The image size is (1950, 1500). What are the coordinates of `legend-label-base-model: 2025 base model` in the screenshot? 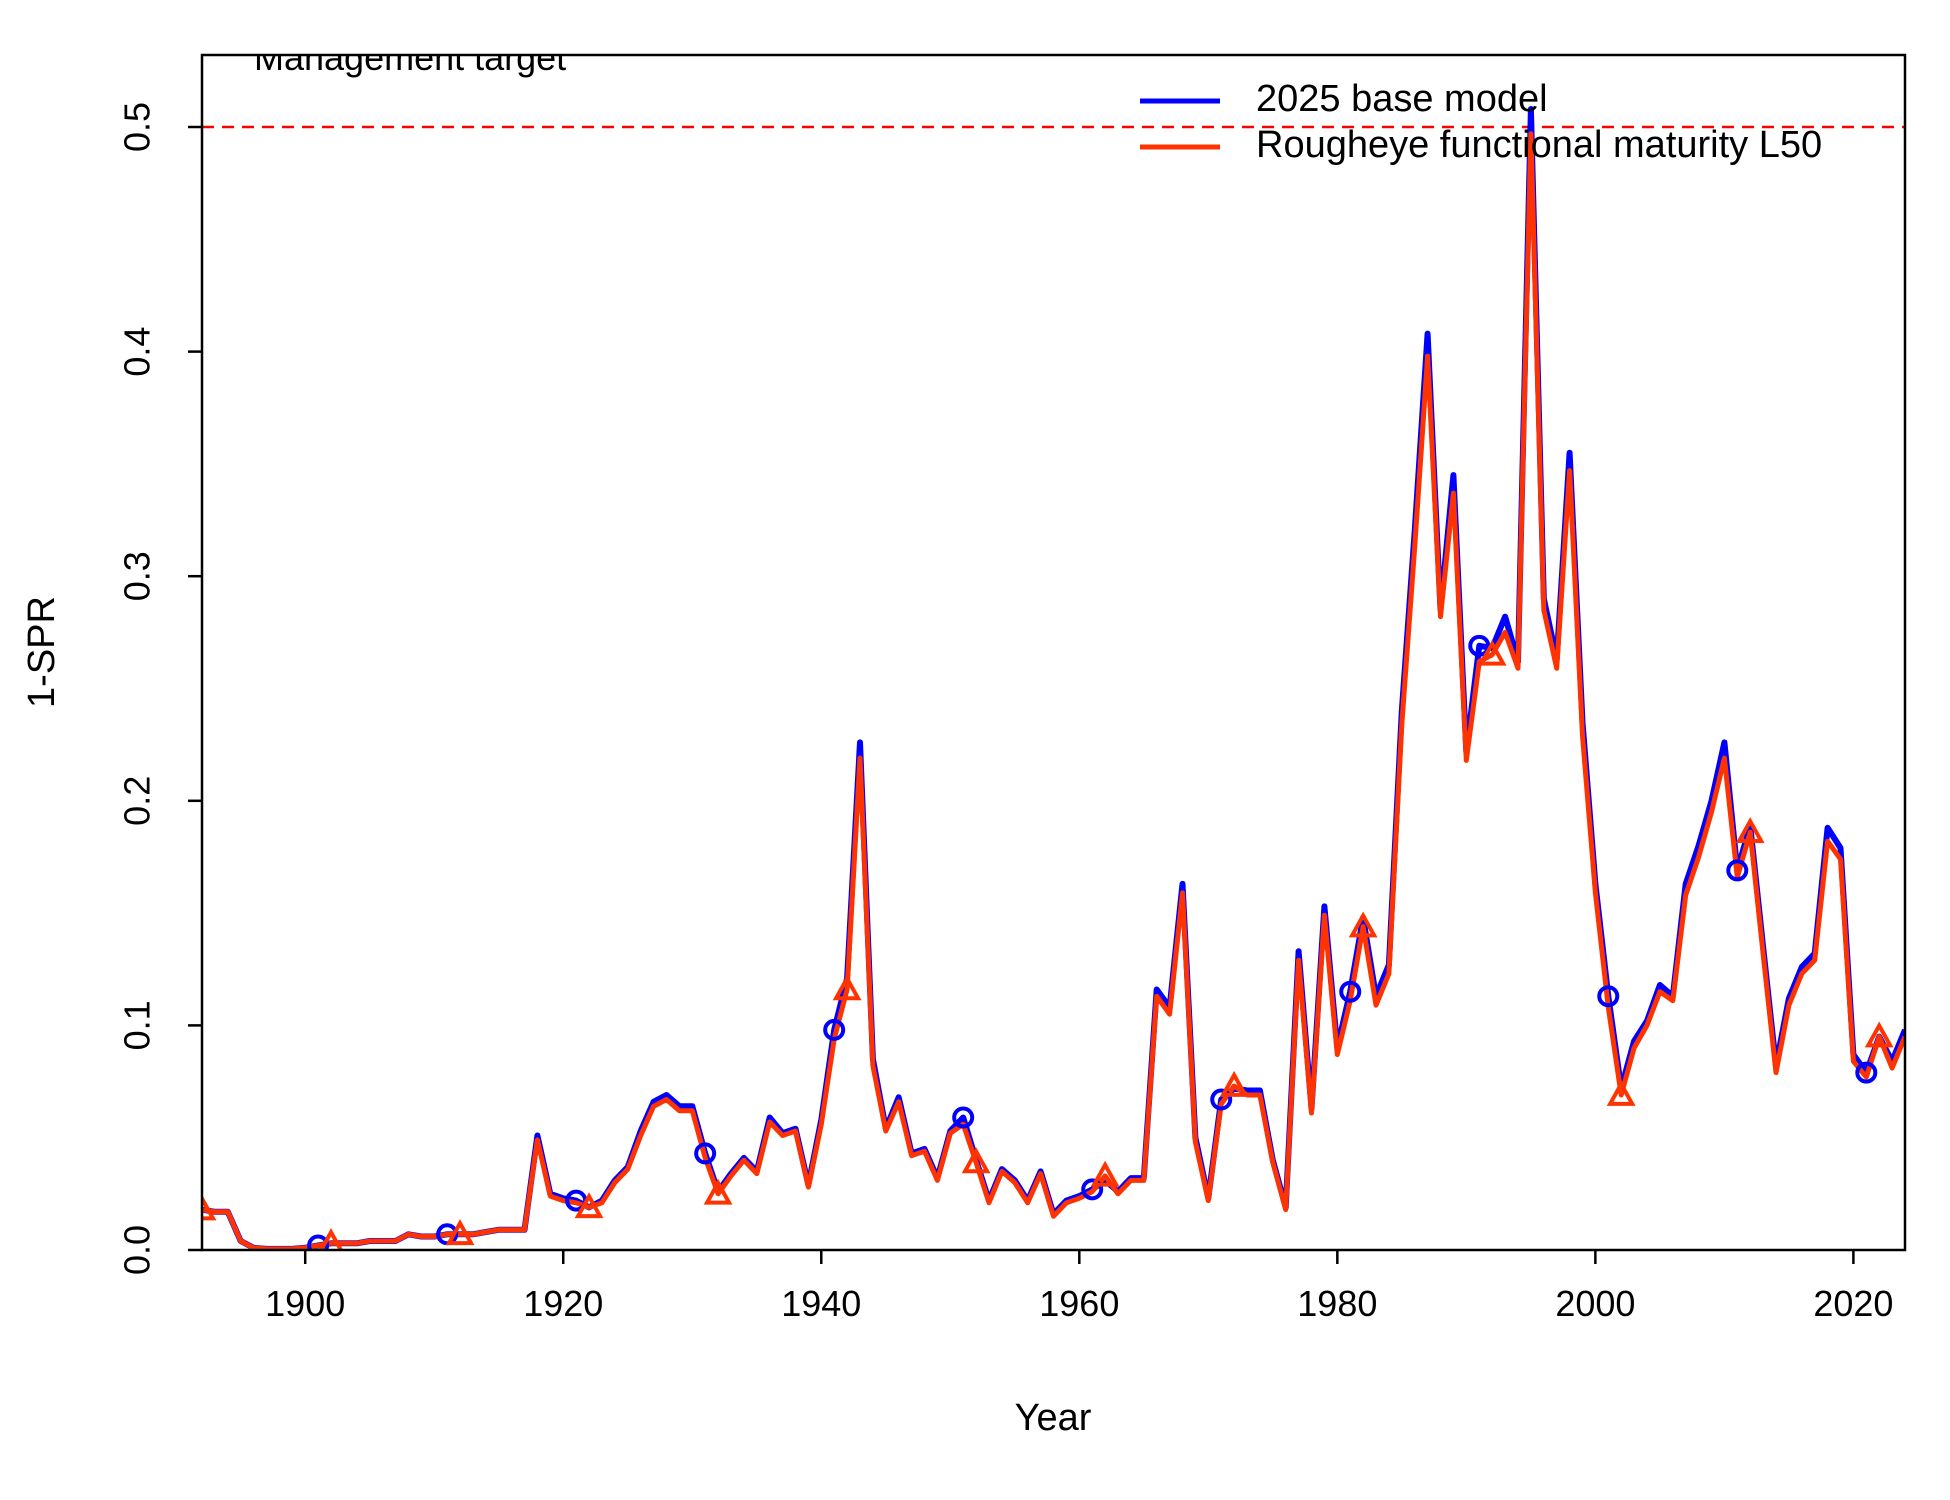 It's located at (1402, 99).